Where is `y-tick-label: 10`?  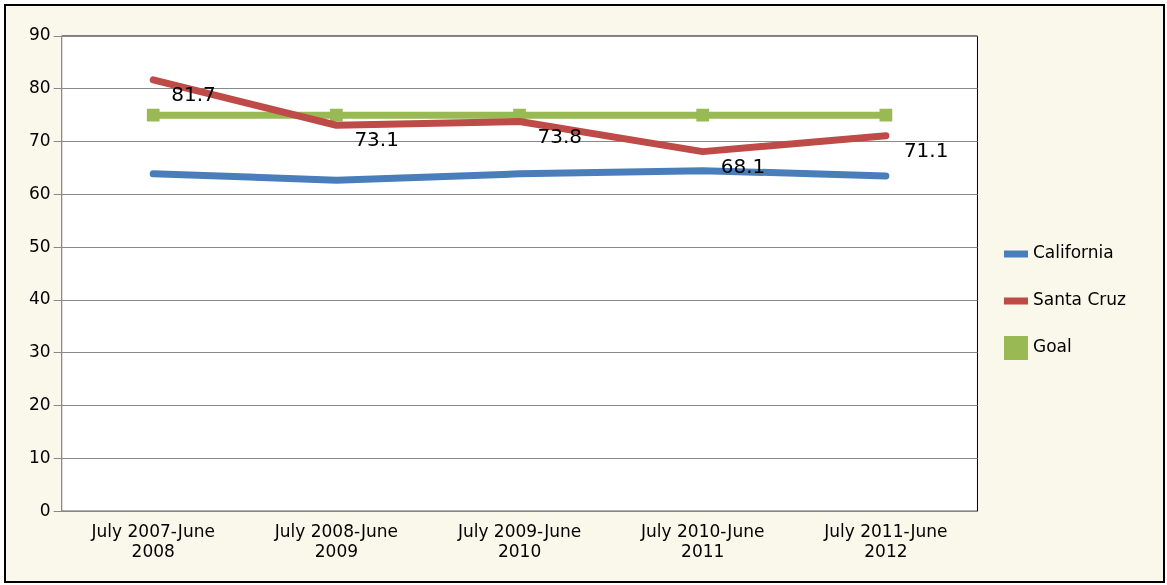 y-tick-label: 10 is located at coordinates (39, 456).